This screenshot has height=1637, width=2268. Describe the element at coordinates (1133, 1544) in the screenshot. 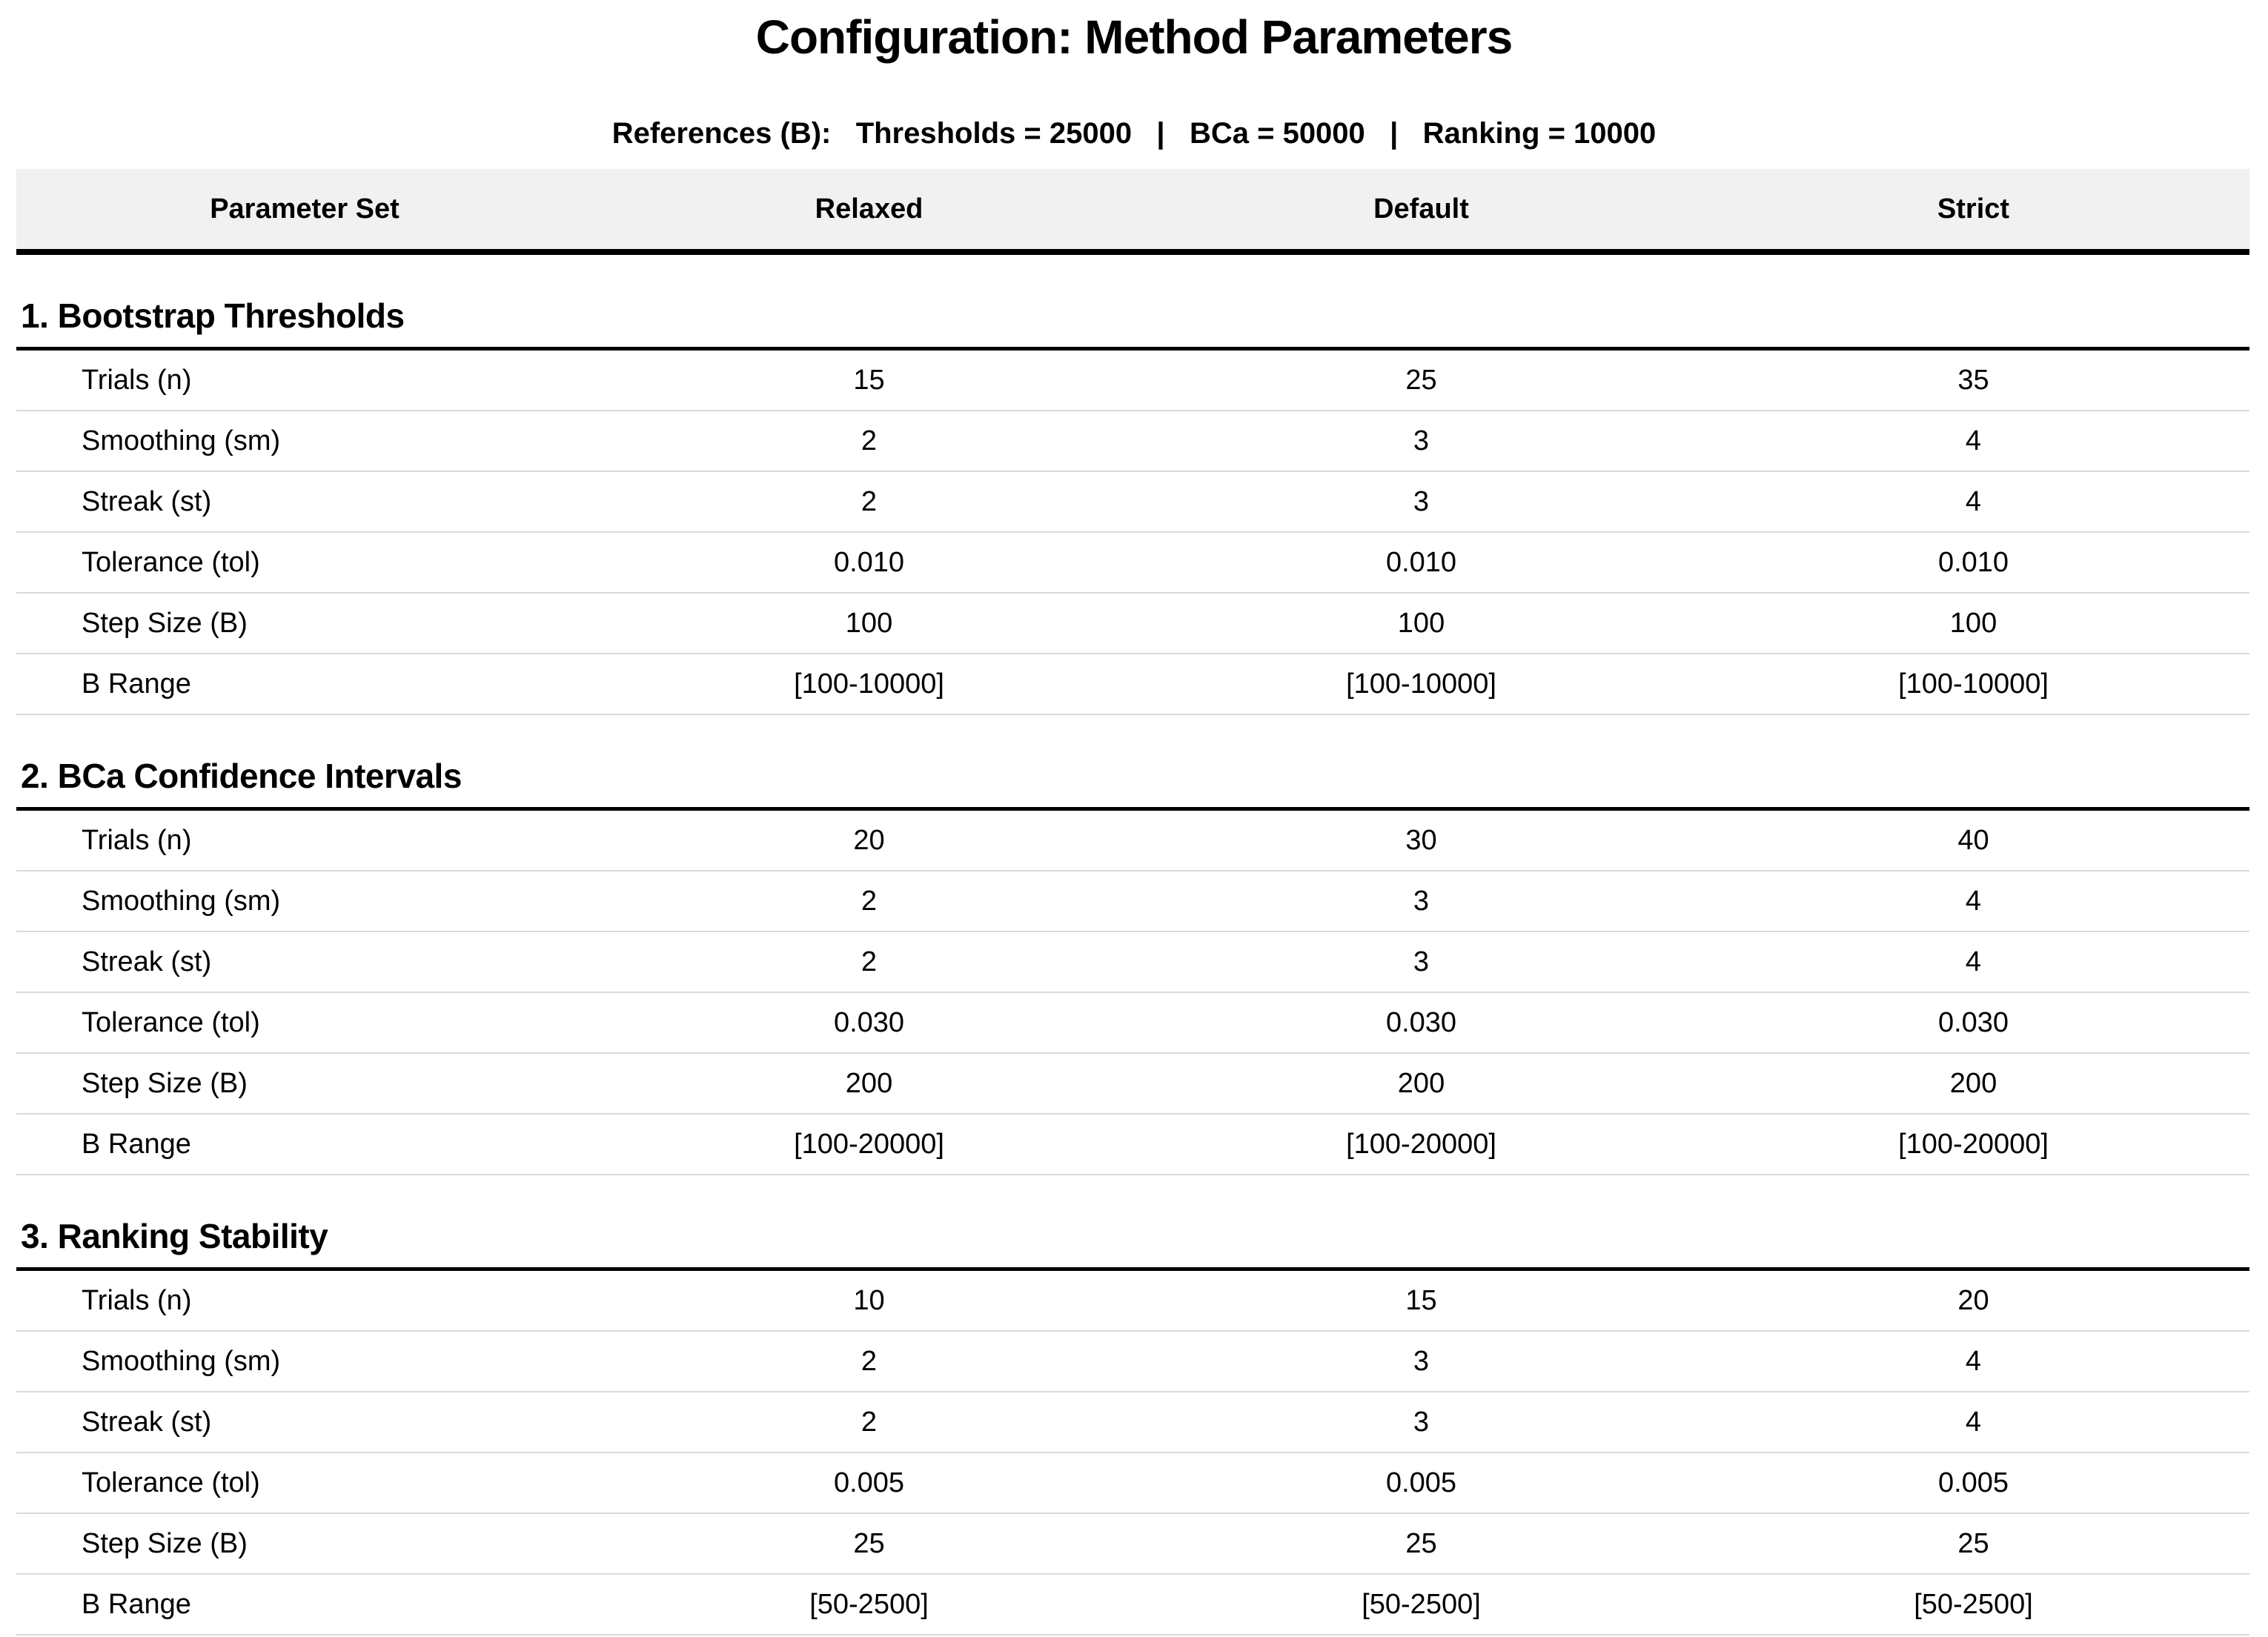

I see `table-row: Step Size (B) 25 25 25` at that location.